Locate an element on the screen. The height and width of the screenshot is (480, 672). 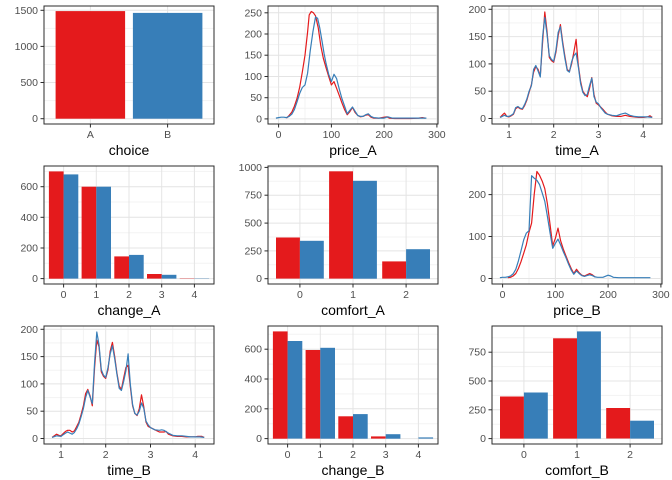
svg-text: 1500 is located at coordinates (27, 11).